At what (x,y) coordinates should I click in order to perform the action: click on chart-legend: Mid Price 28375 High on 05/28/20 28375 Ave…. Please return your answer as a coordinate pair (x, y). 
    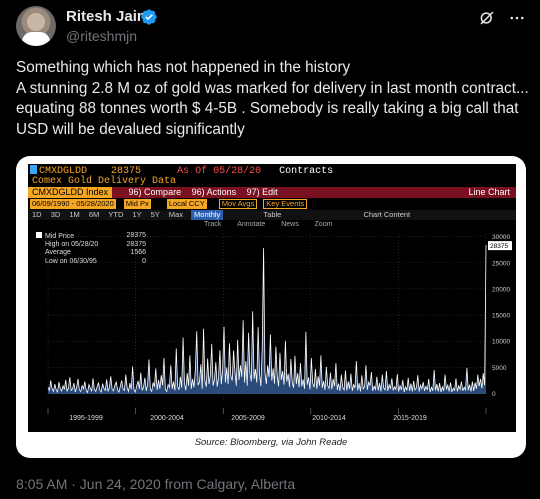
    Looking at the image, I should click on (91, 249).